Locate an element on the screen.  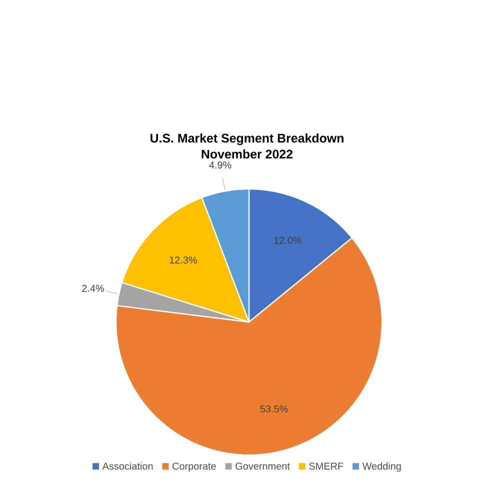
legend-label: SMERF is located at coordinates (326, 466).